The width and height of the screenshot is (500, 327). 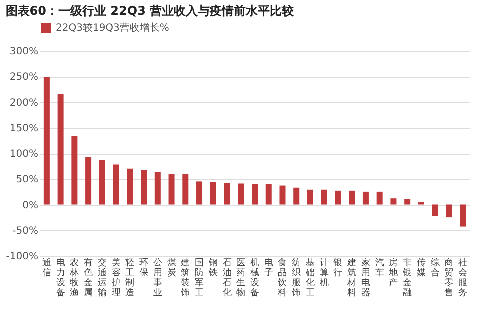 What do you see at coordinates (351, 278) in the screenshot?
I see `x-tick-label: 建筑材料` at bounding box center [351, 278].